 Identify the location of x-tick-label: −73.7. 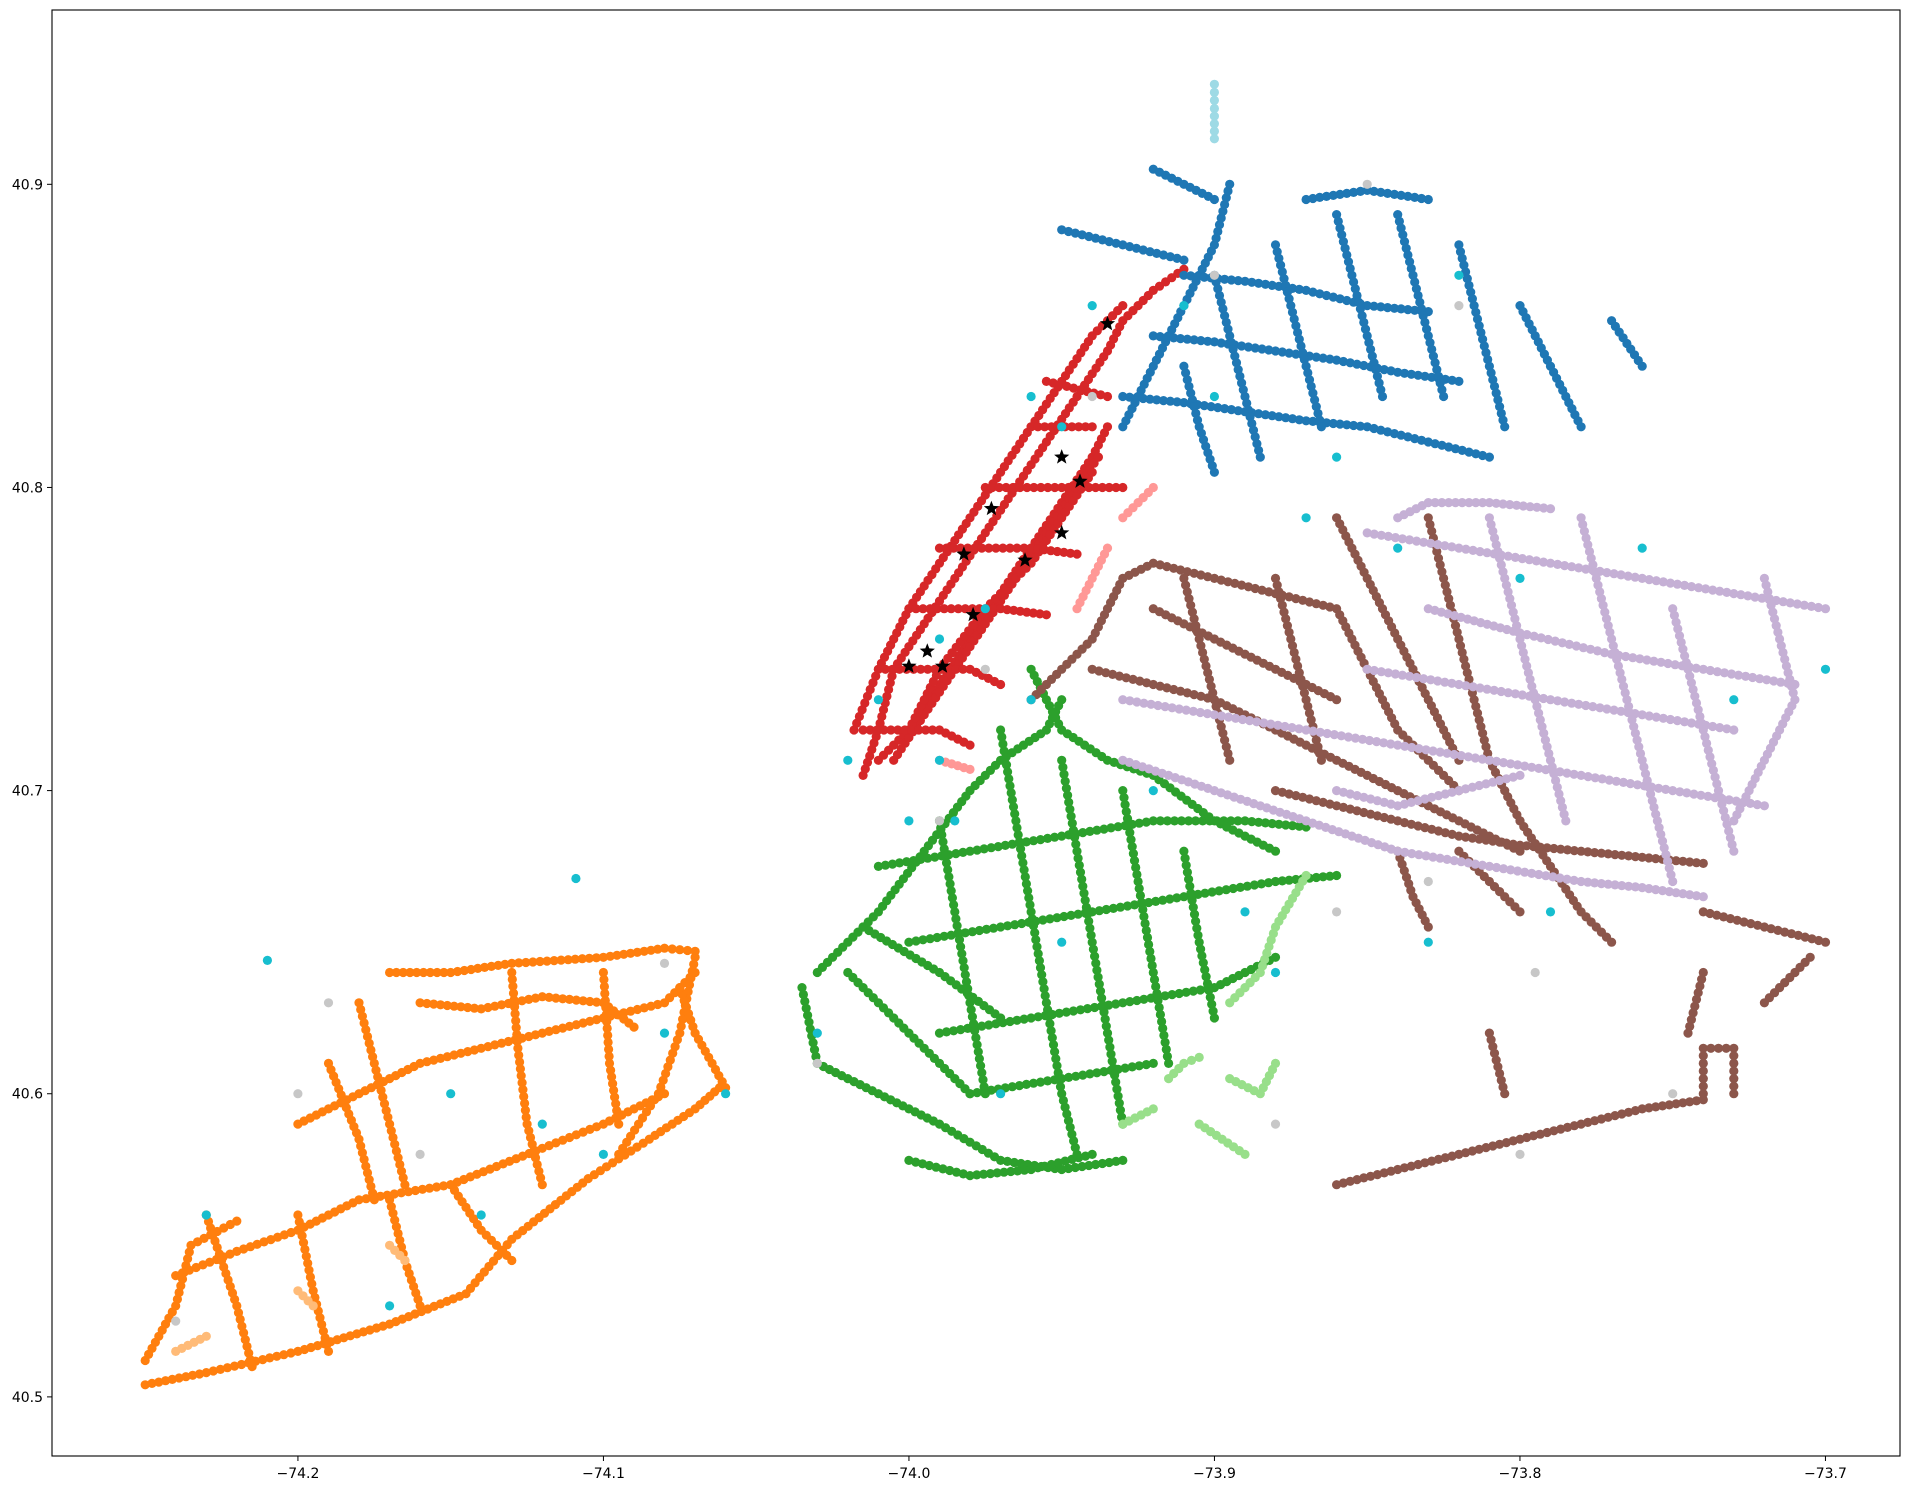
(1825, 1474).